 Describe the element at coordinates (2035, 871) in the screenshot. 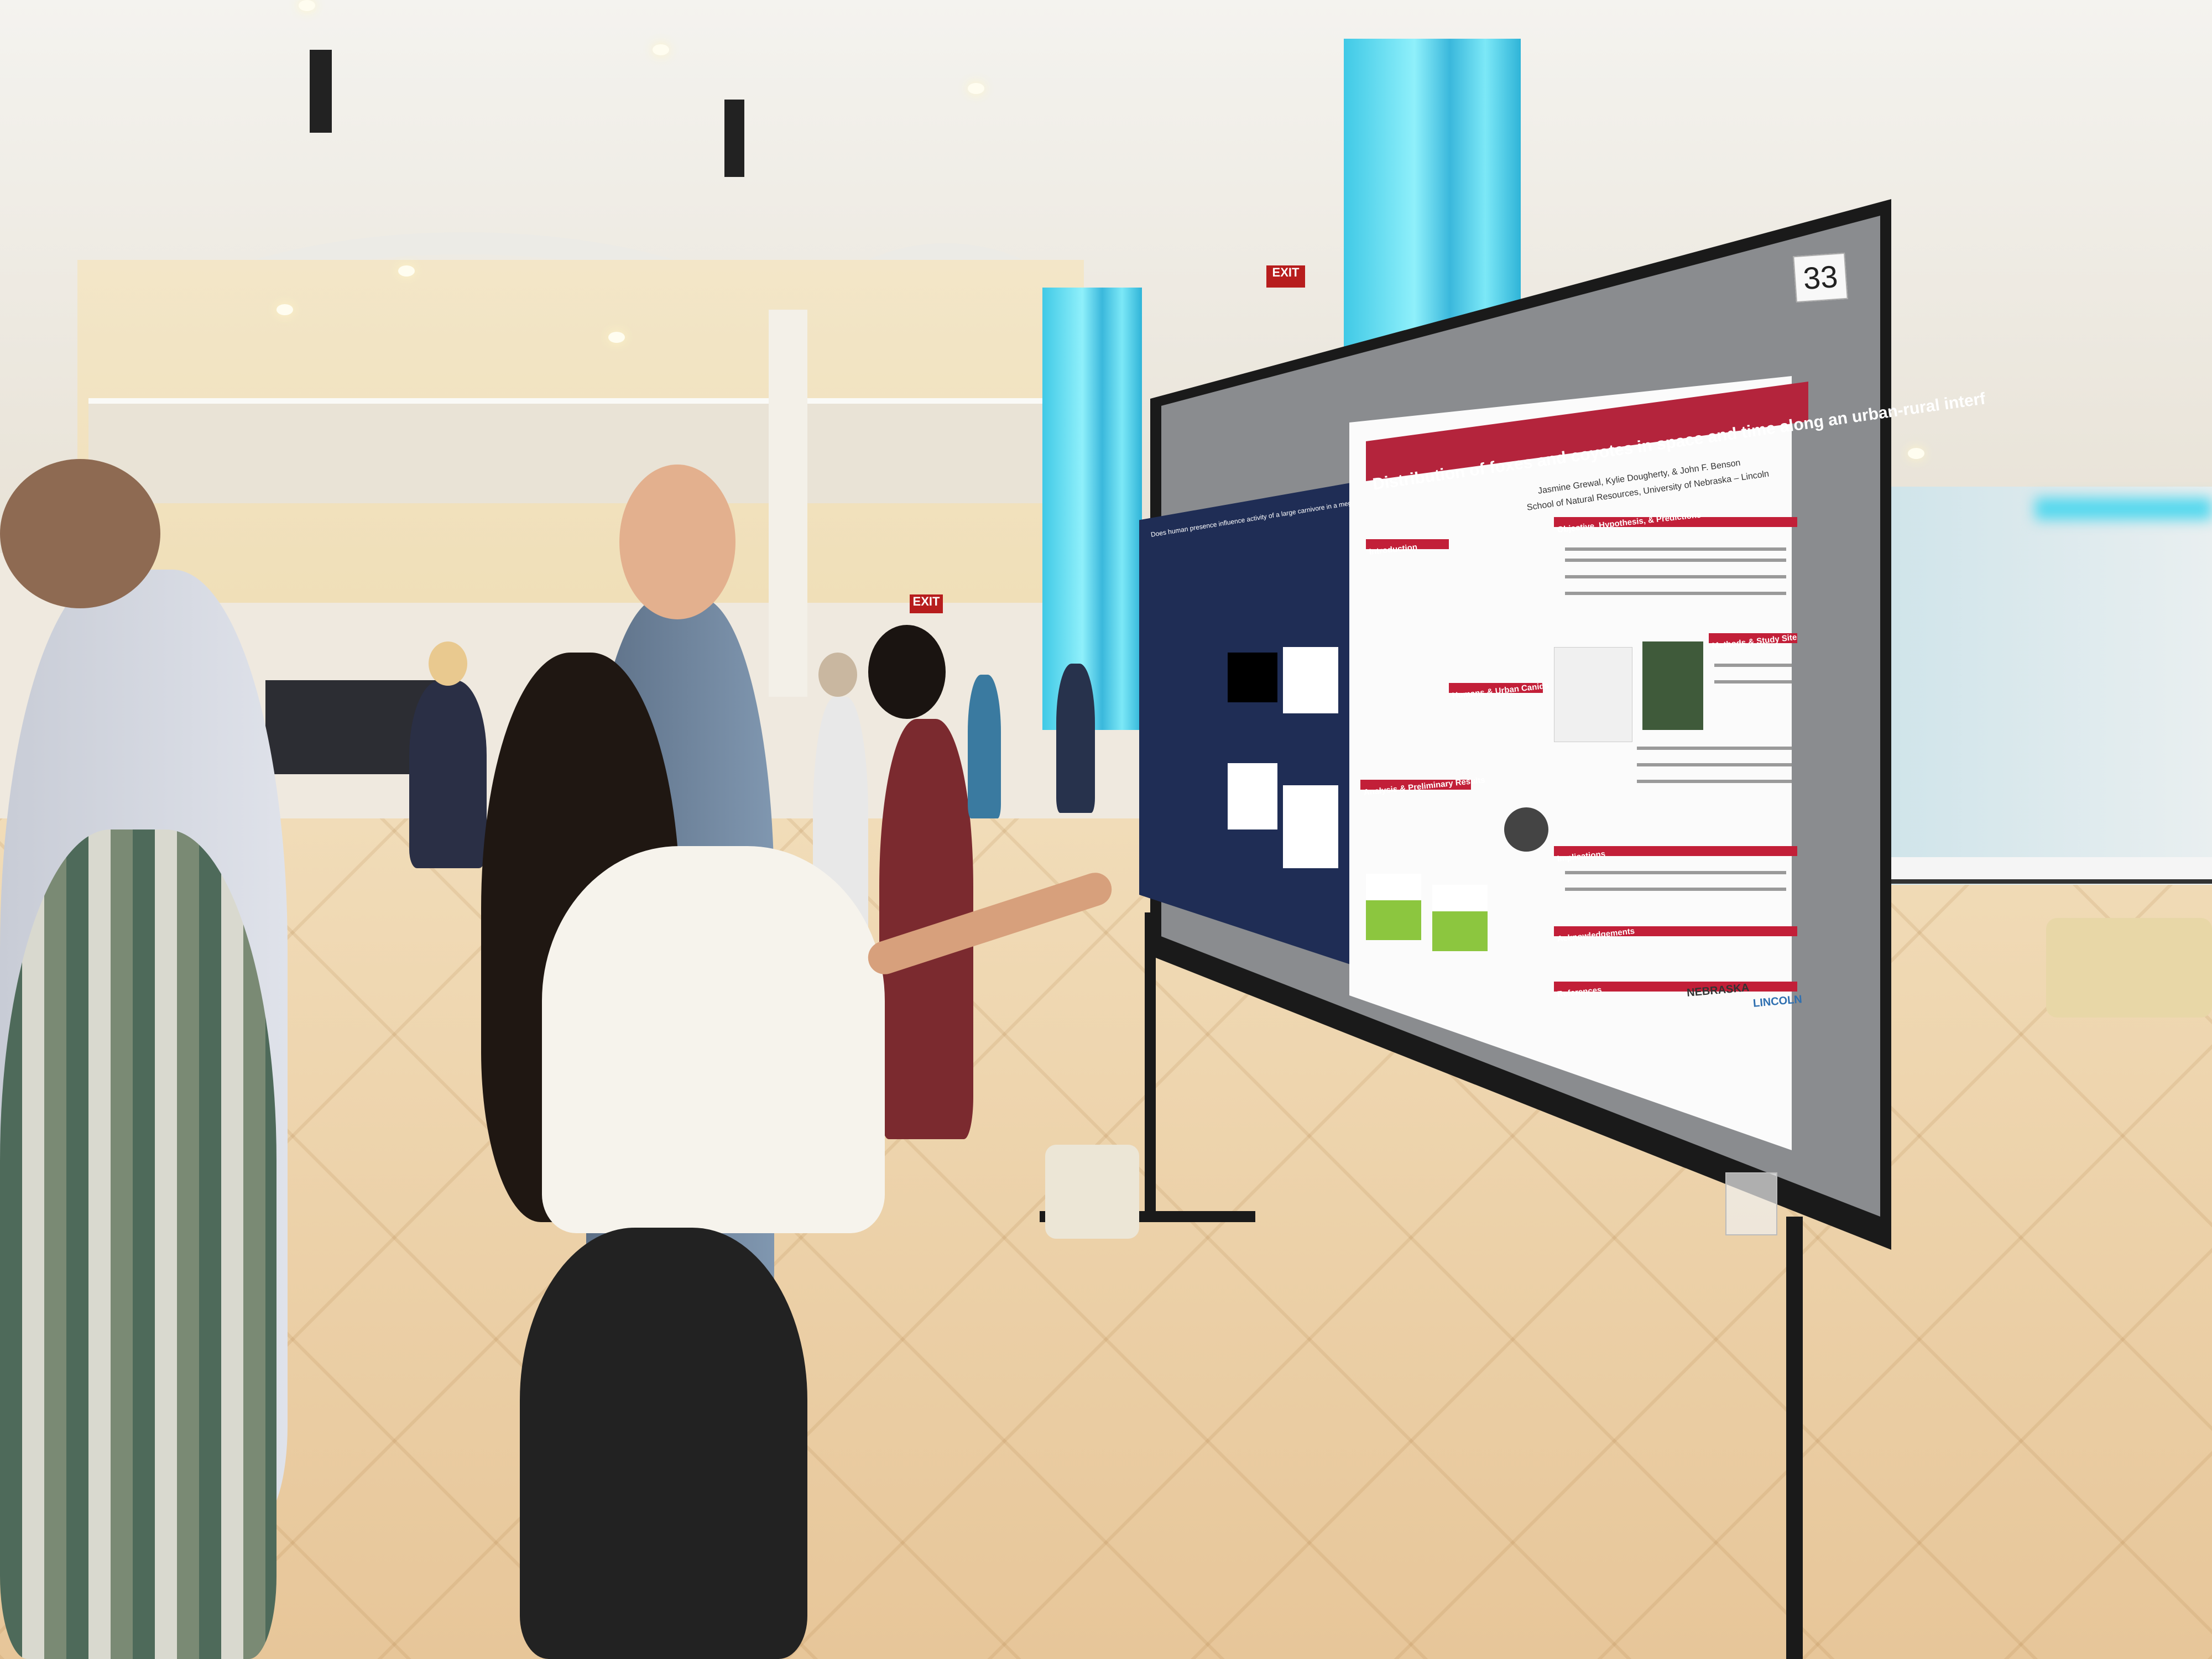

I see `folding-table` at that location.